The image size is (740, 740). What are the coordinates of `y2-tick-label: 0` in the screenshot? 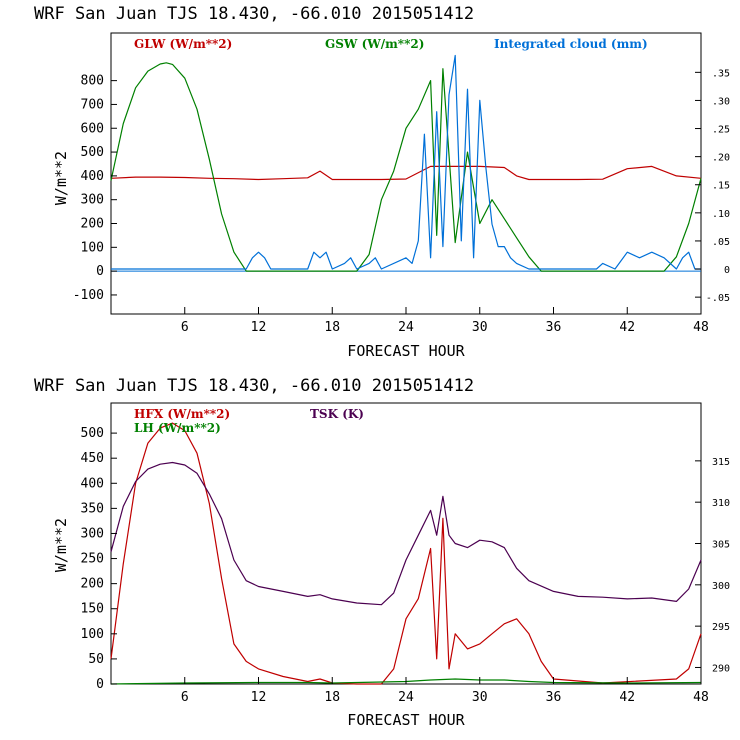 It's located at (727, 270).